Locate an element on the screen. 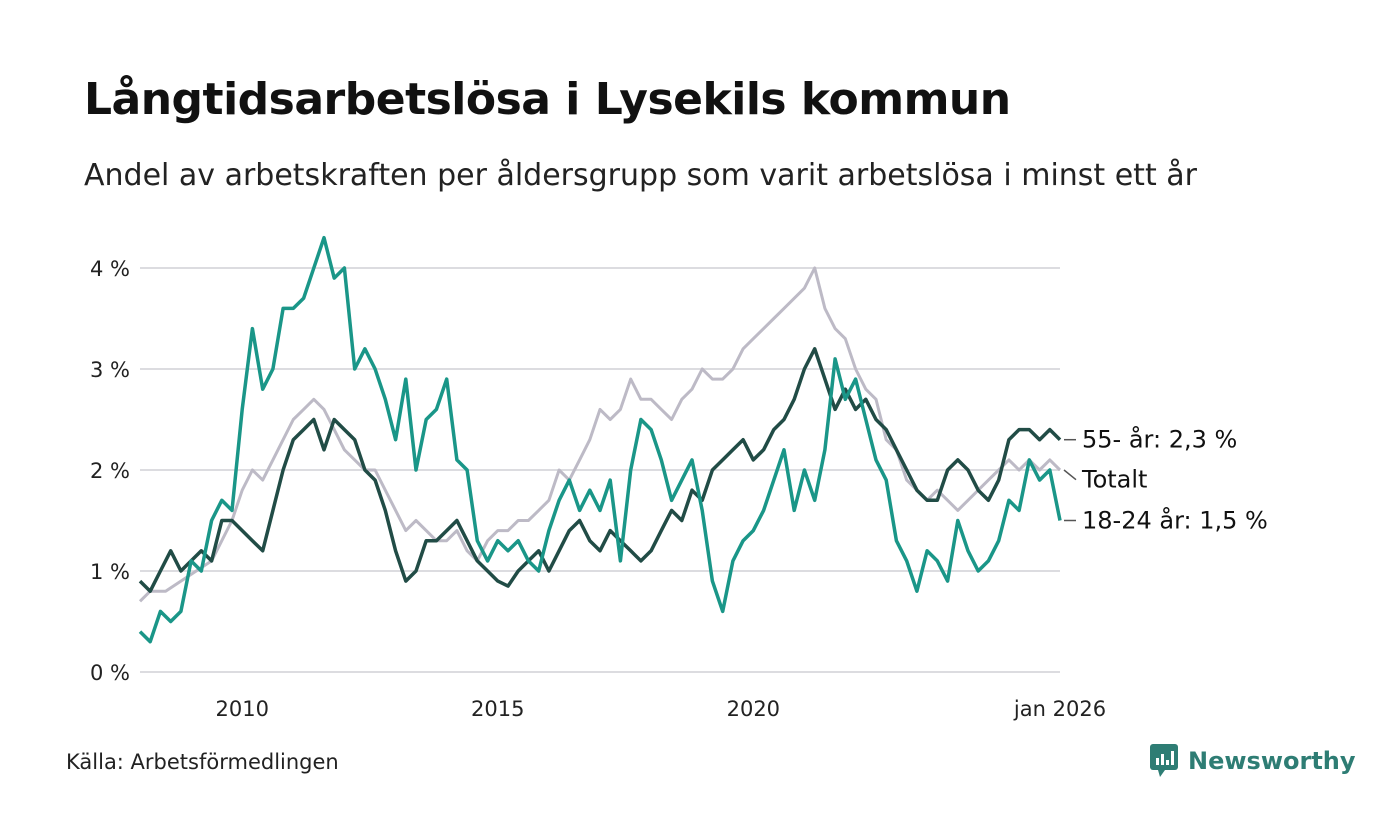 The width and height of the screenshot is (1400, 840). label-leader-line is located at coordinates (1070, 475).